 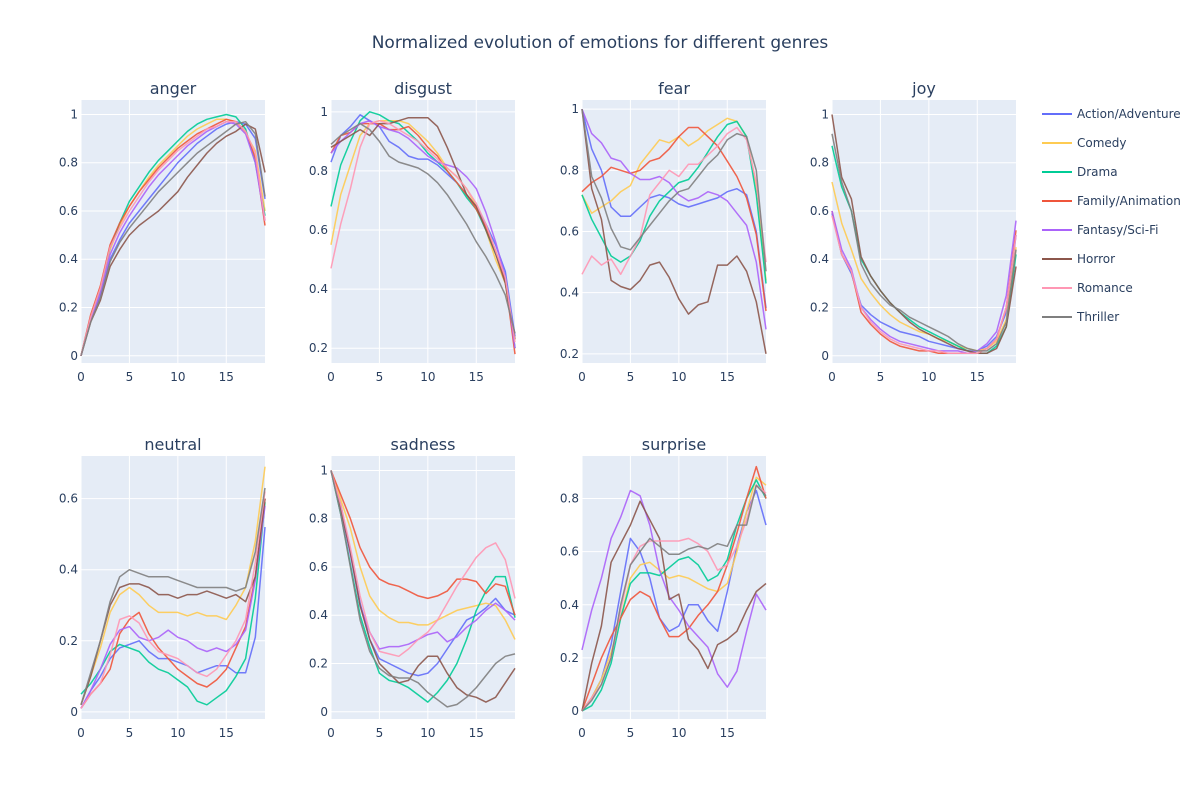 What do you see at coordinates (1111, 114) in the screenshot?
I see `legend-item: Action/Adventure` at bounding box center [1111, 114].